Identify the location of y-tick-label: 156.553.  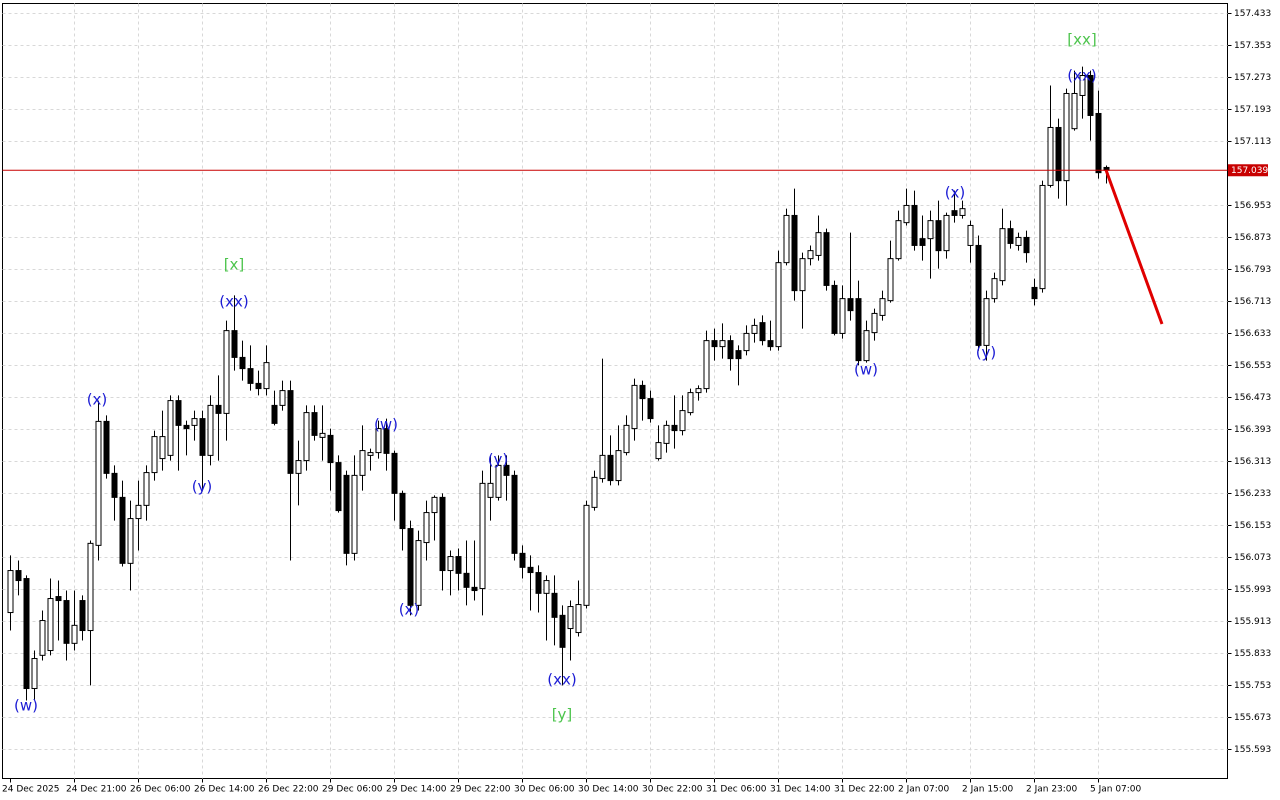
(1252, 366).